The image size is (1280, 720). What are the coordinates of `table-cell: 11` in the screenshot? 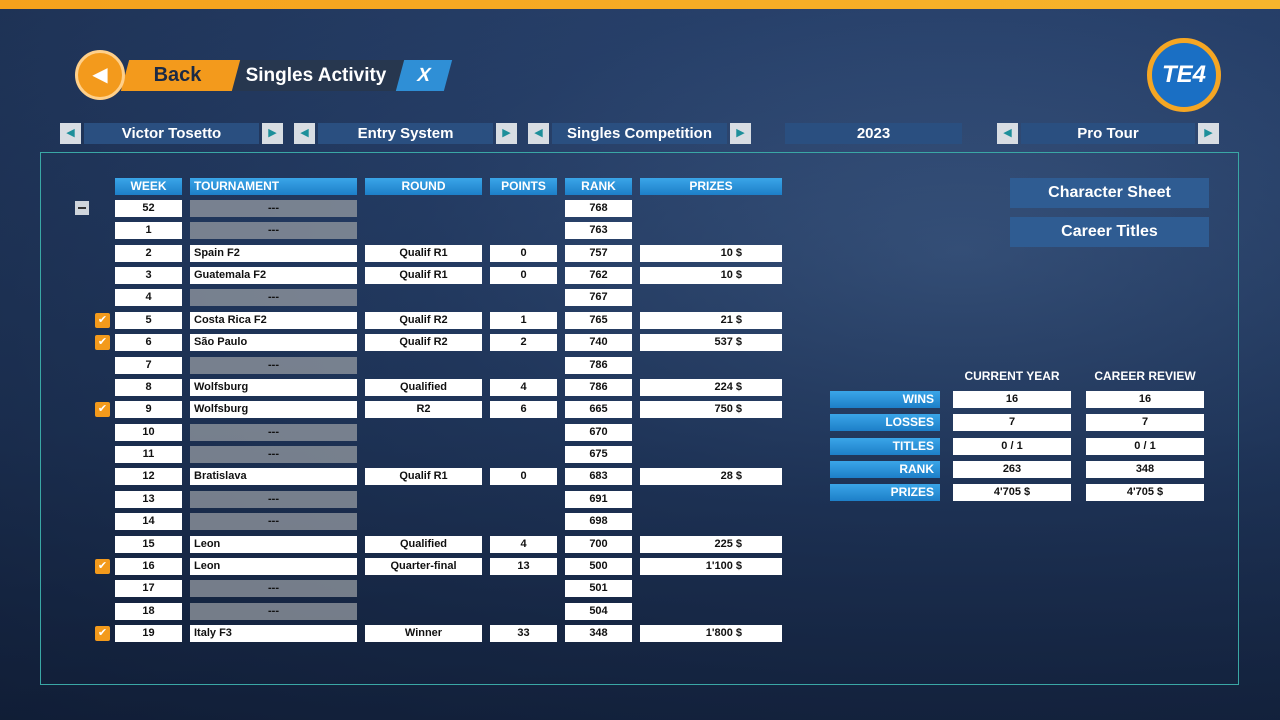 It's located at (148, 455).